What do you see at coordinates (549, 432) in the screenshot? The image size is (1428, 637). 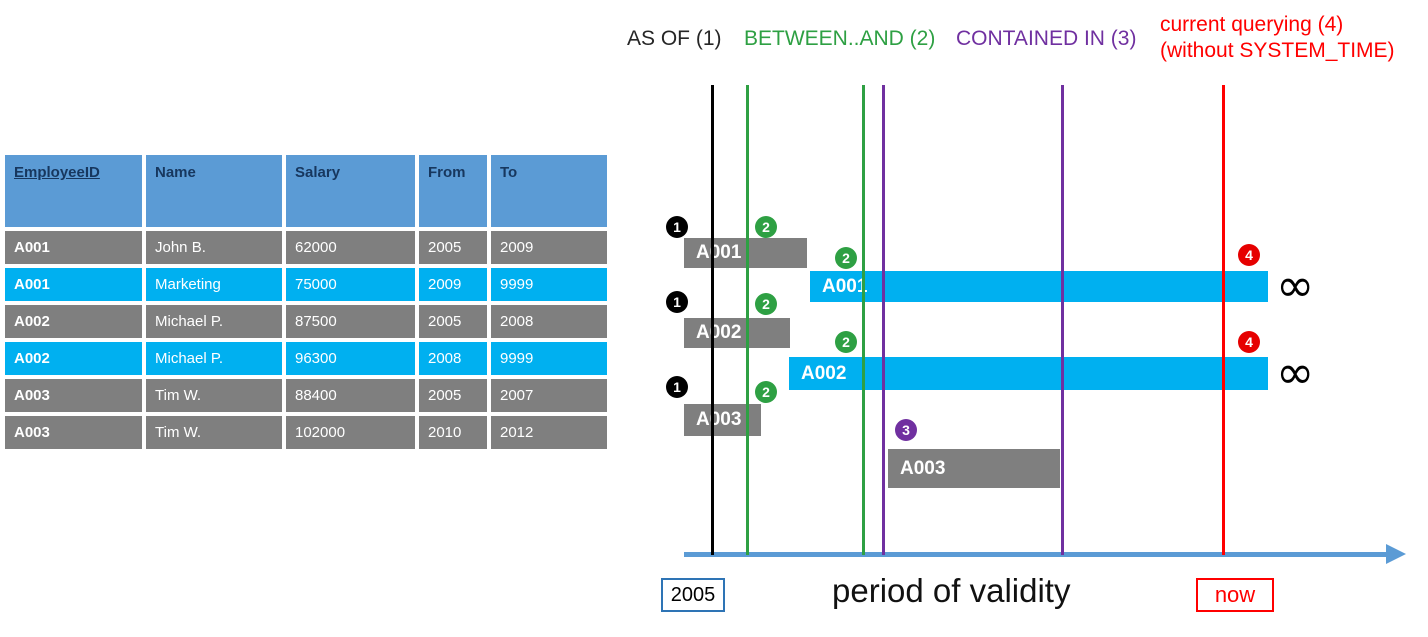 I see `cell-to: 2012` at bounding box center [549, 432].